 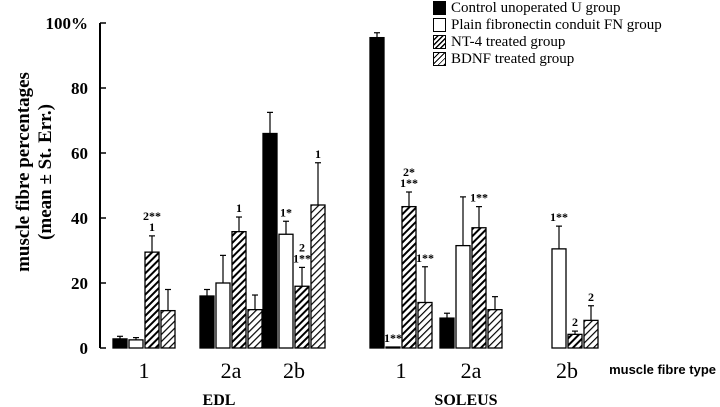 What do you see at coordinates (508, 42) in the screenshot?
I see `legend-label-nt4: NT-4 treated group` at bounding box center [508, 42].